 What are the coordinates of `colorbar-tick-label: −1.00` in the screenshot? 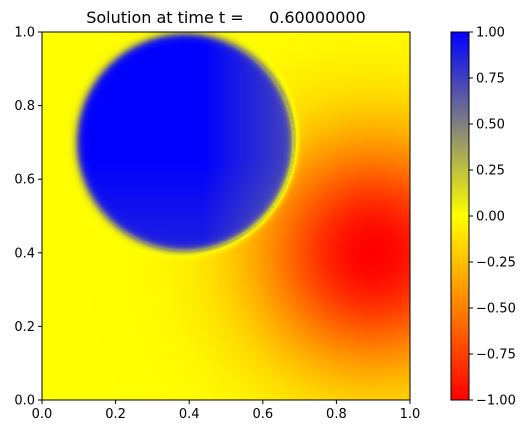 It's located at (496, 401).